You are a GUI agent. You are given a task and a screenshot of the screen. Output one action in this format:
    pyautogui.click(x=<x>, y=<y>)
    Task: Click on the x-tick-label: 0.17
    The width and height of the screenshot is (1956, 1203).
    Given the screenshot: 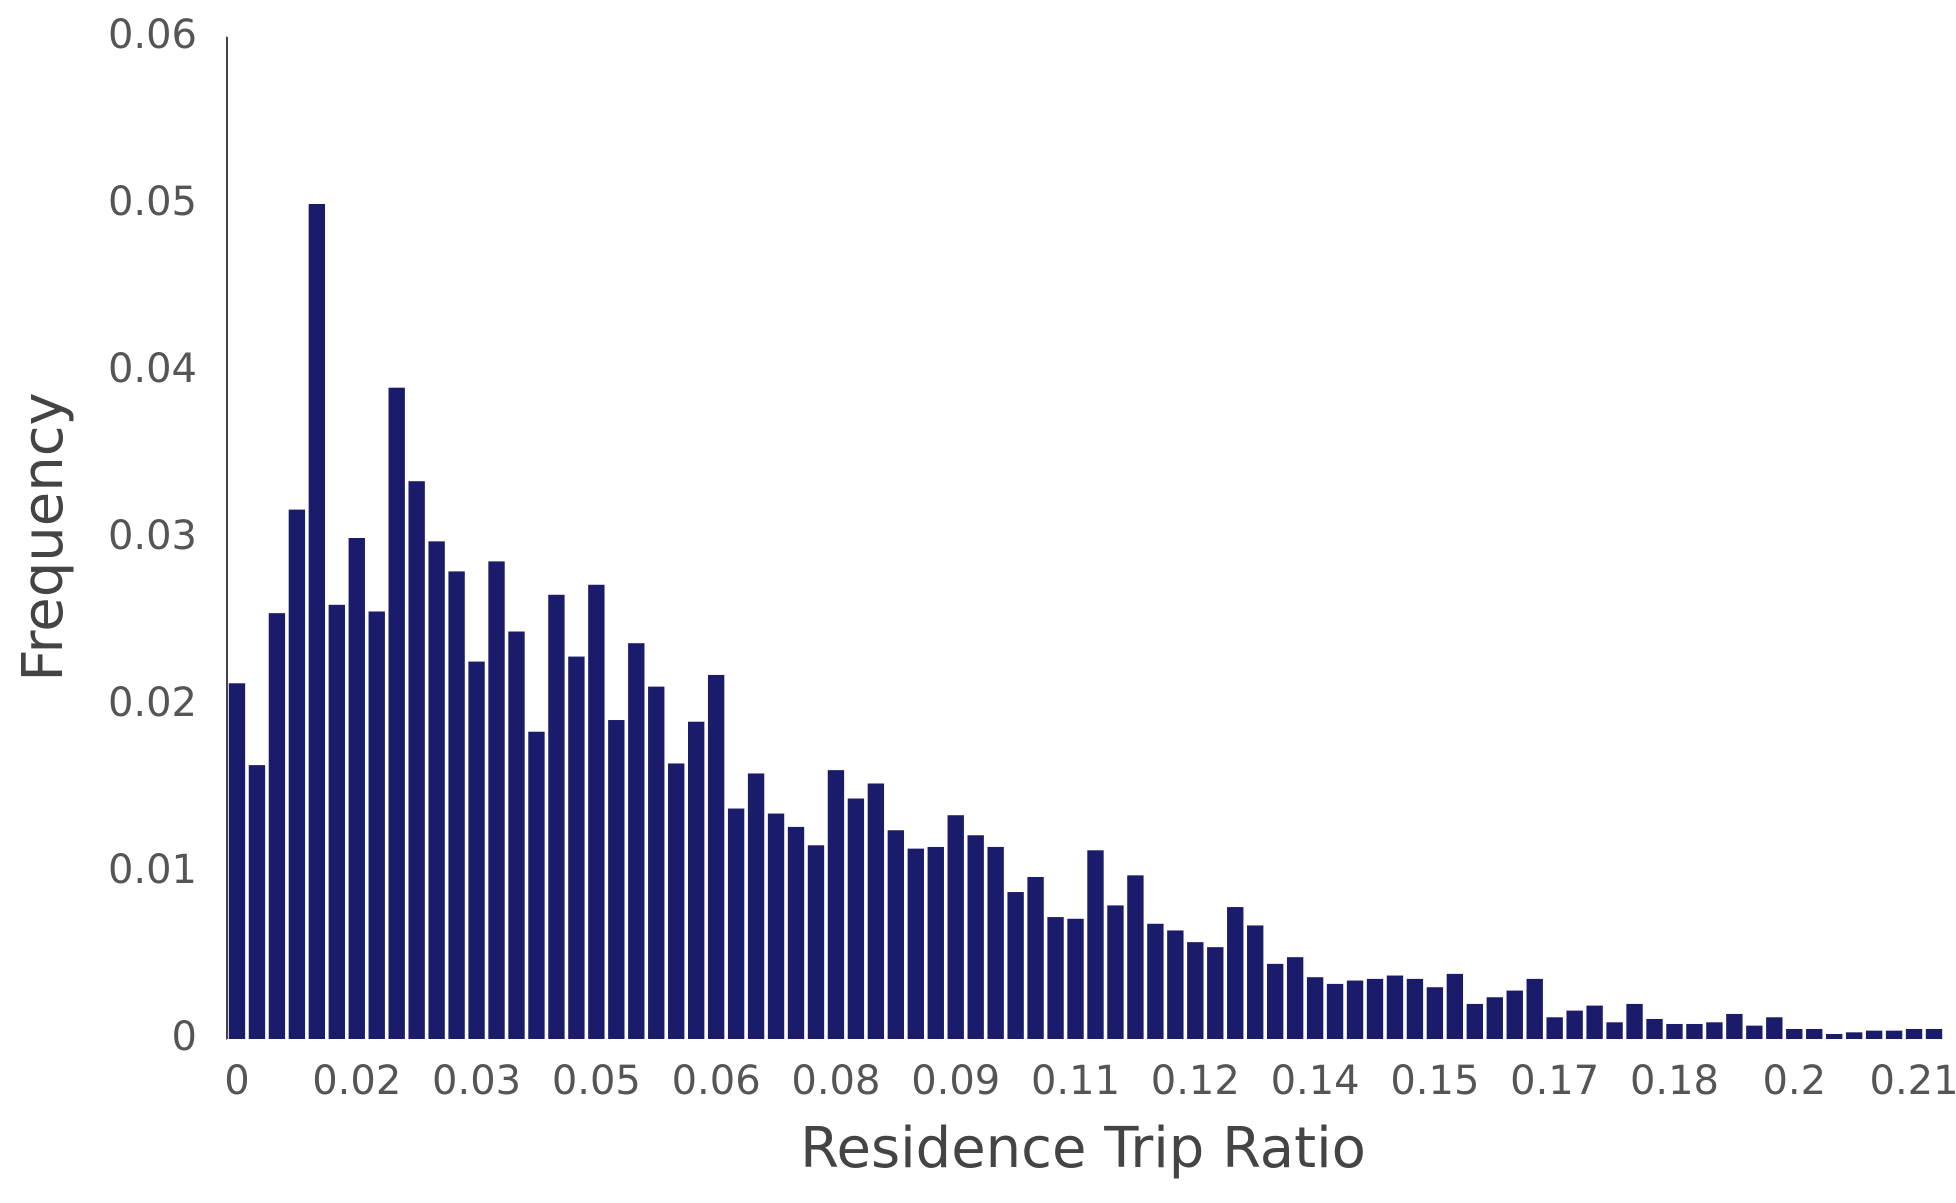 What is the action you would take?
    pyautogui.click(x=1554, y=1081)
    